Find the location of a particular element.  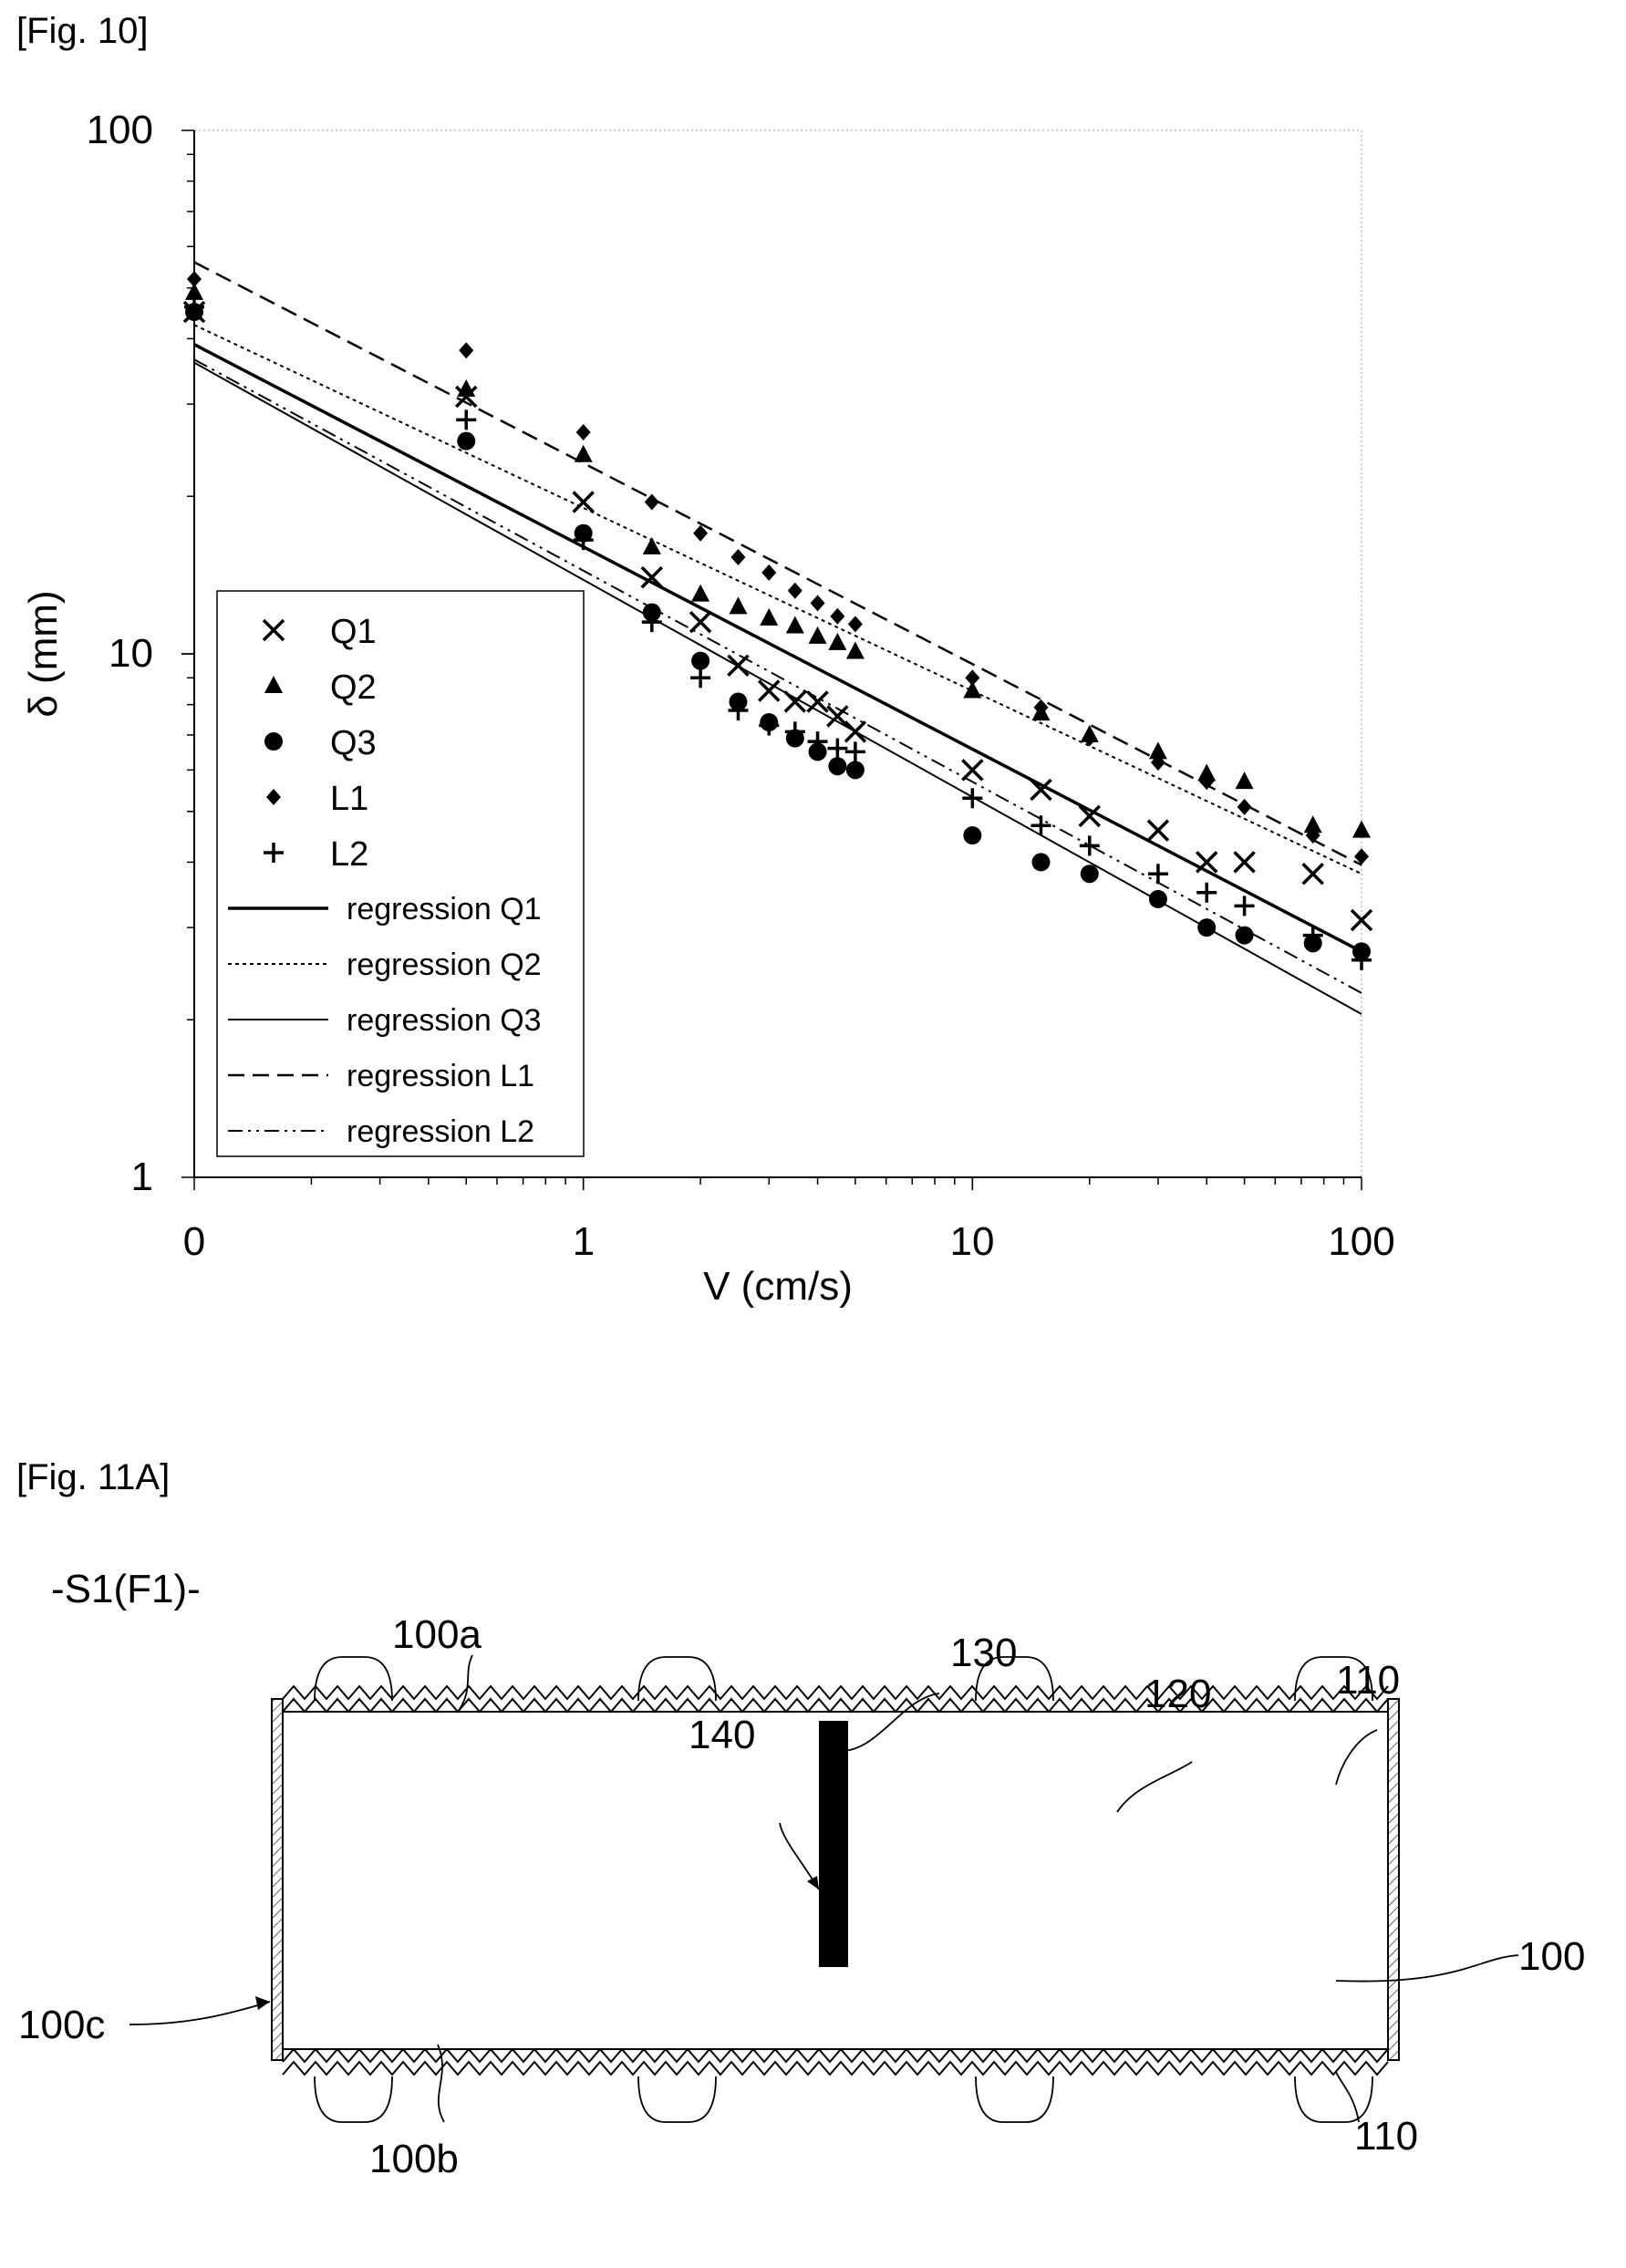

legend-label-q2: Q2 is located at coordinates (353, 687).